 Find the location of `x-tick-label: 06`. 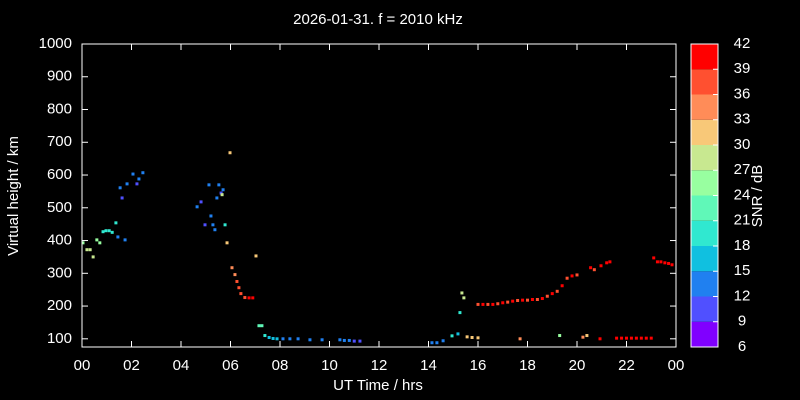

x-tick-label: 06 is located at coordinates (230, 365).